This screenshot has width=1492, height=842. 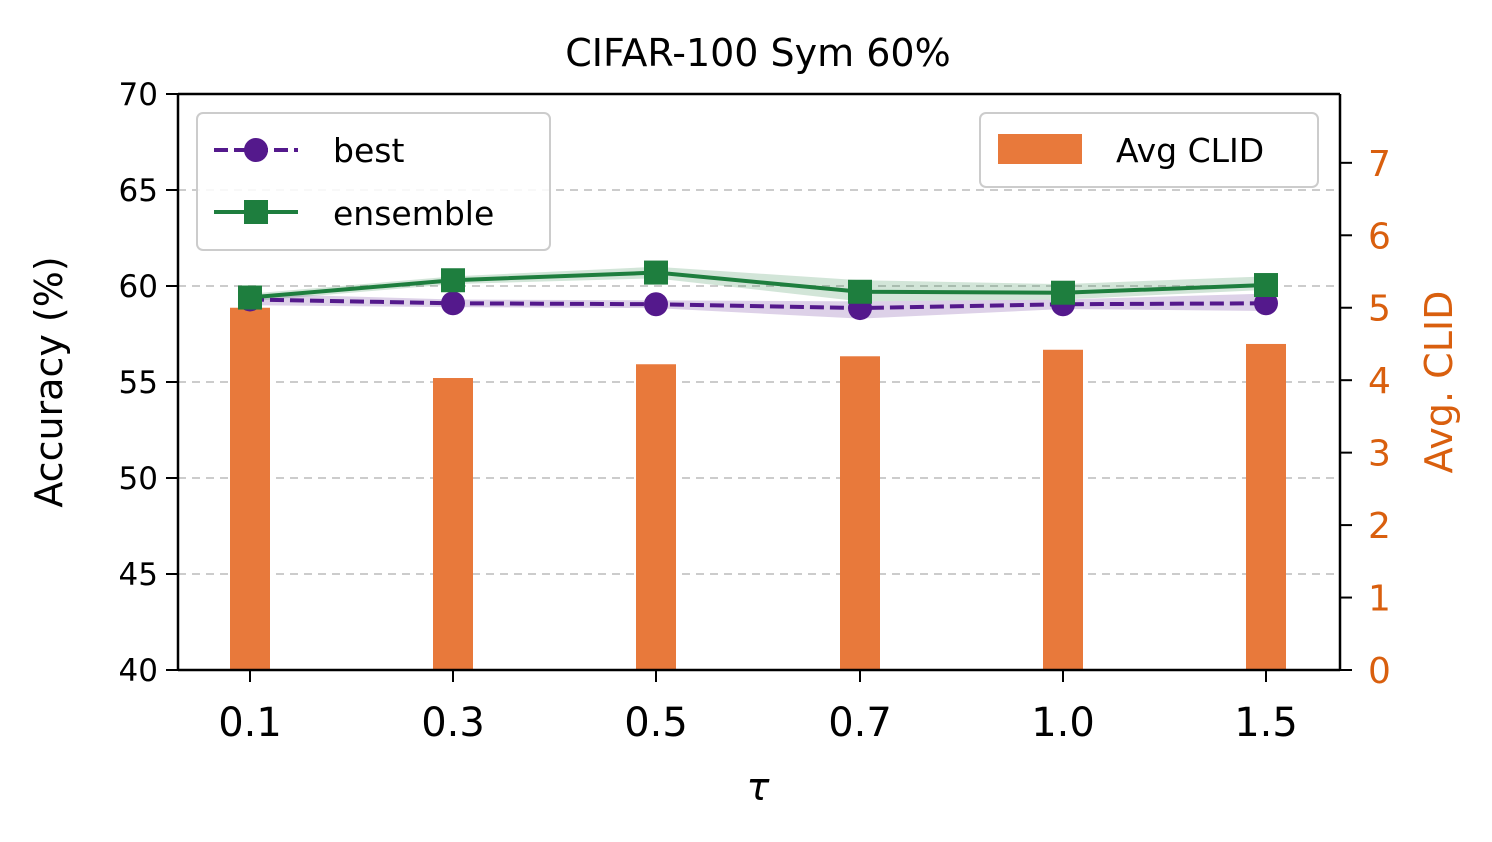 I want to click on point-ensemble-0.1, so click(x=250, y=297).